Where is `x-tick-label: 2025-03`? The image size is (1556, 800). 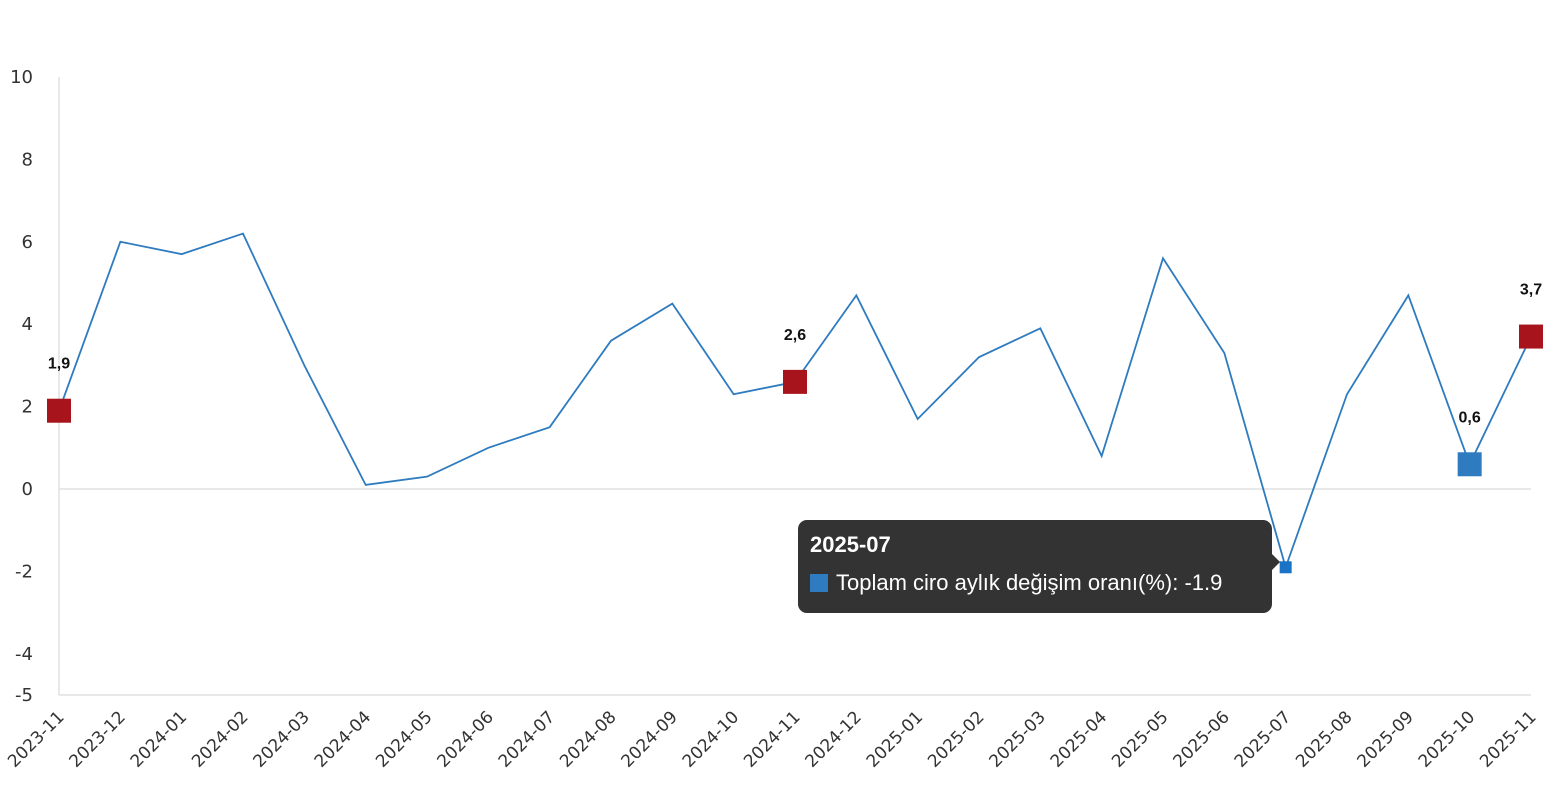 x-tick-label: 2025-03 is located at coordinates (1018, 739).